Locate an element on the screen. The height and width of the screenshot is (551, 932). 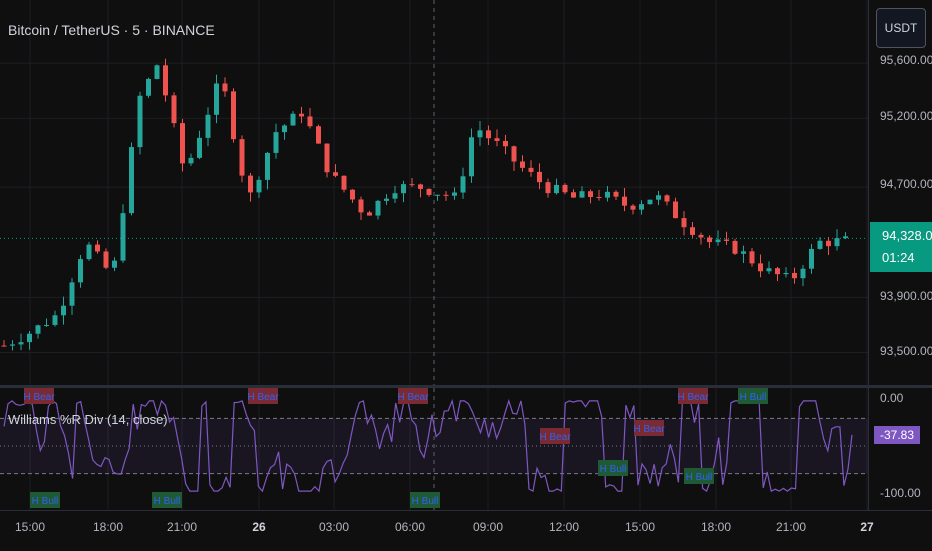
time-tick: 09:00 is located at coordinates (488, 527).